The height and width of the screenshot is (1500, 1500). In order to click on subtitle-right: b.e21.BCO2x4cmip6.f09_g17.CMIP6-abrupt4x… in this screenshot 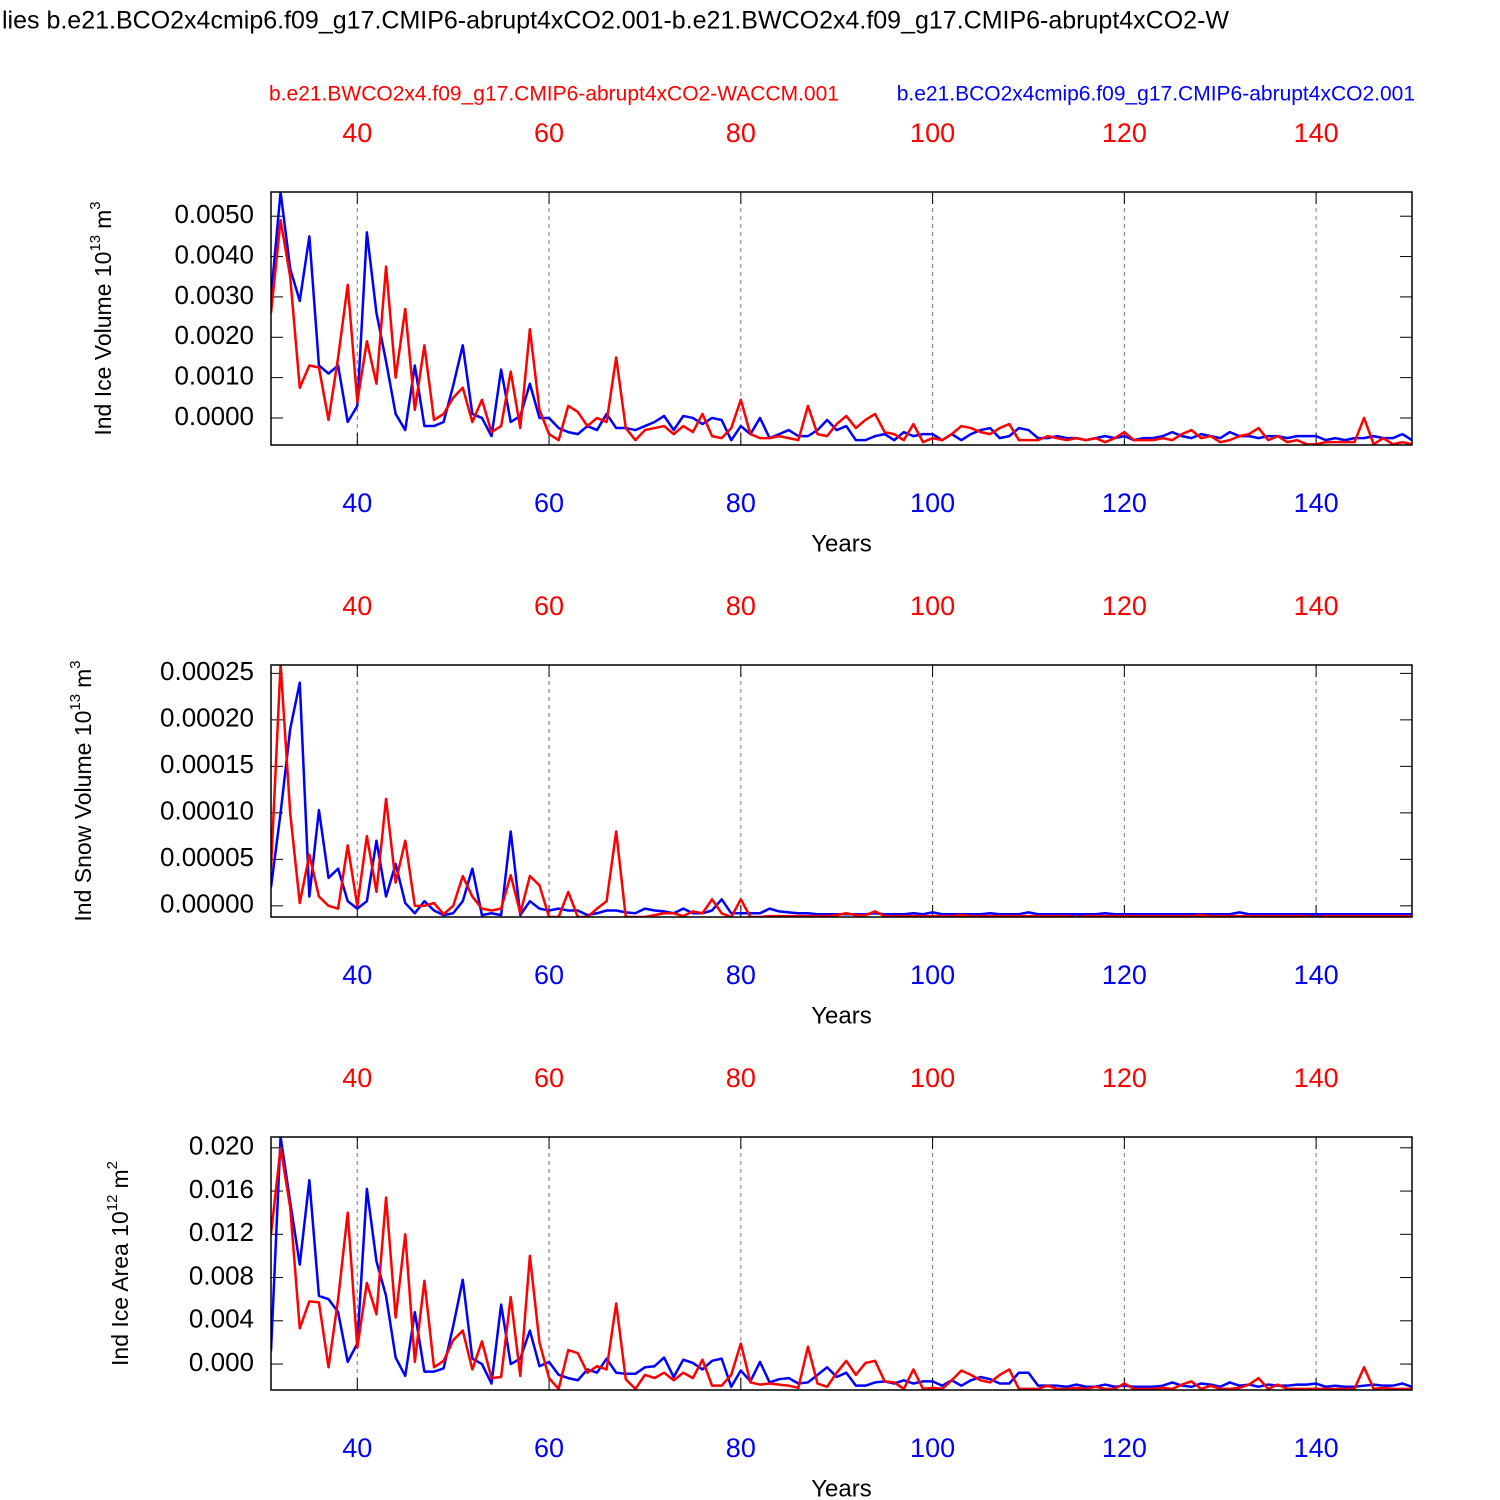, I will do `click(1156, 94)`.